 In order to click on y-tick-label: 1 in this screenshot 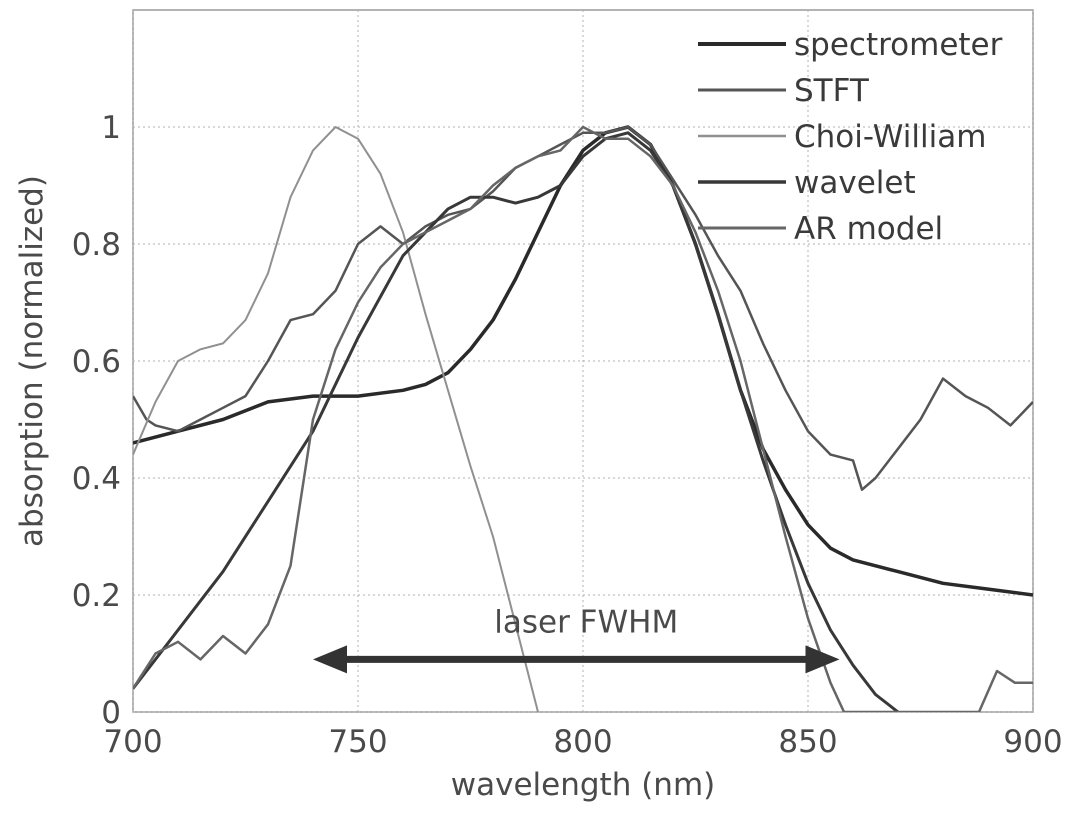, I will do `click(111, 128)`.